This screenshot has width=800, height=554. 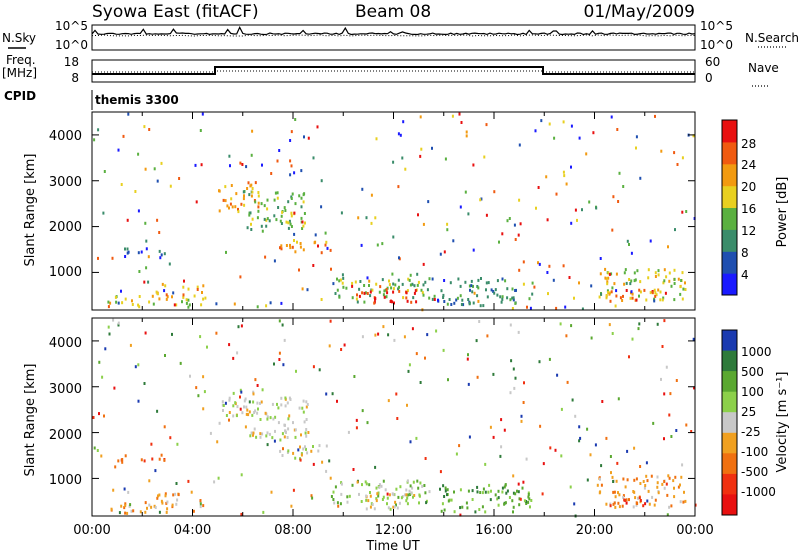 What do you see at coordinates (748, 209) in the screenshot?
I see `power-cbar-tick-16: 16` at bounding box center [748, 209].